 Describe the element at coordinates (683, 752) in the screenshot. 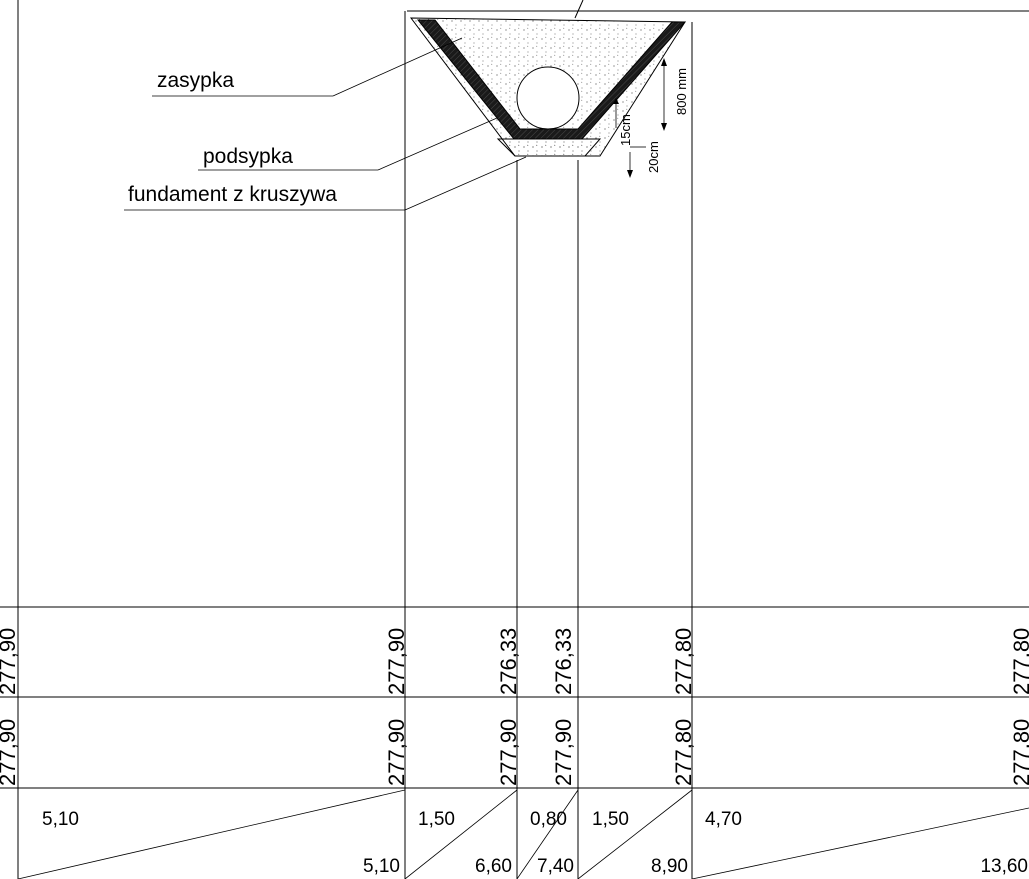

I see `row2-value-4: 277,80` at that location.